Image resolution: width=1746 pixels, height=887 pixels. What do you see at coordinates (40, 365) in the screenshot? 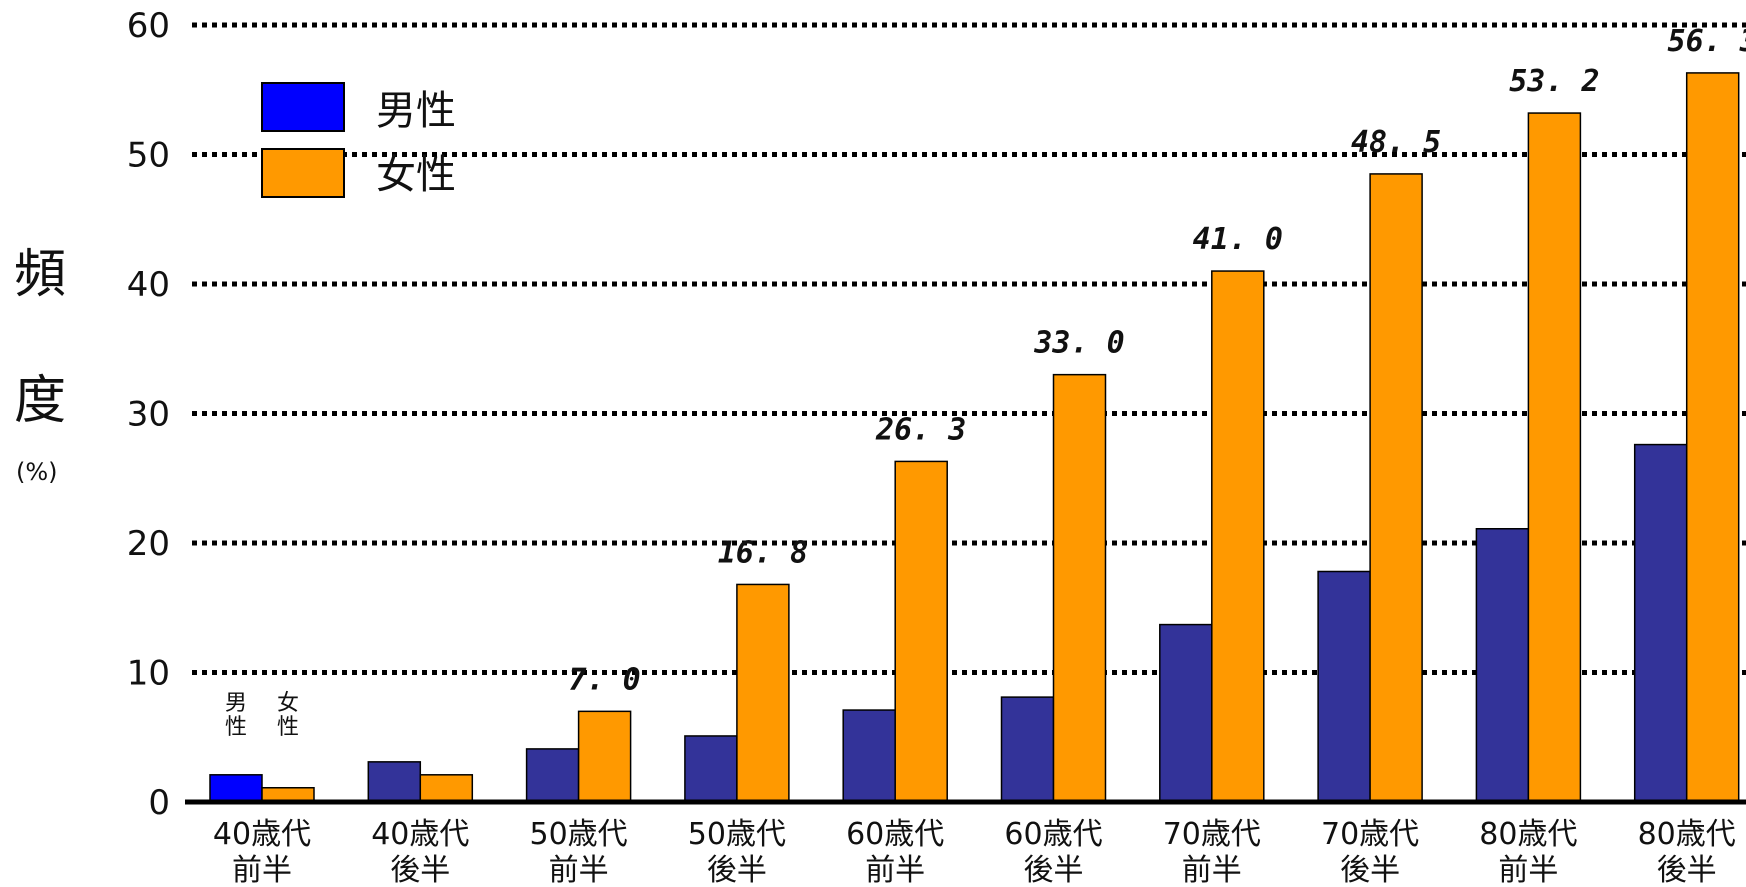
I see `y-axis-label: 頻 度 (%)` at bounding box center [40, 365].